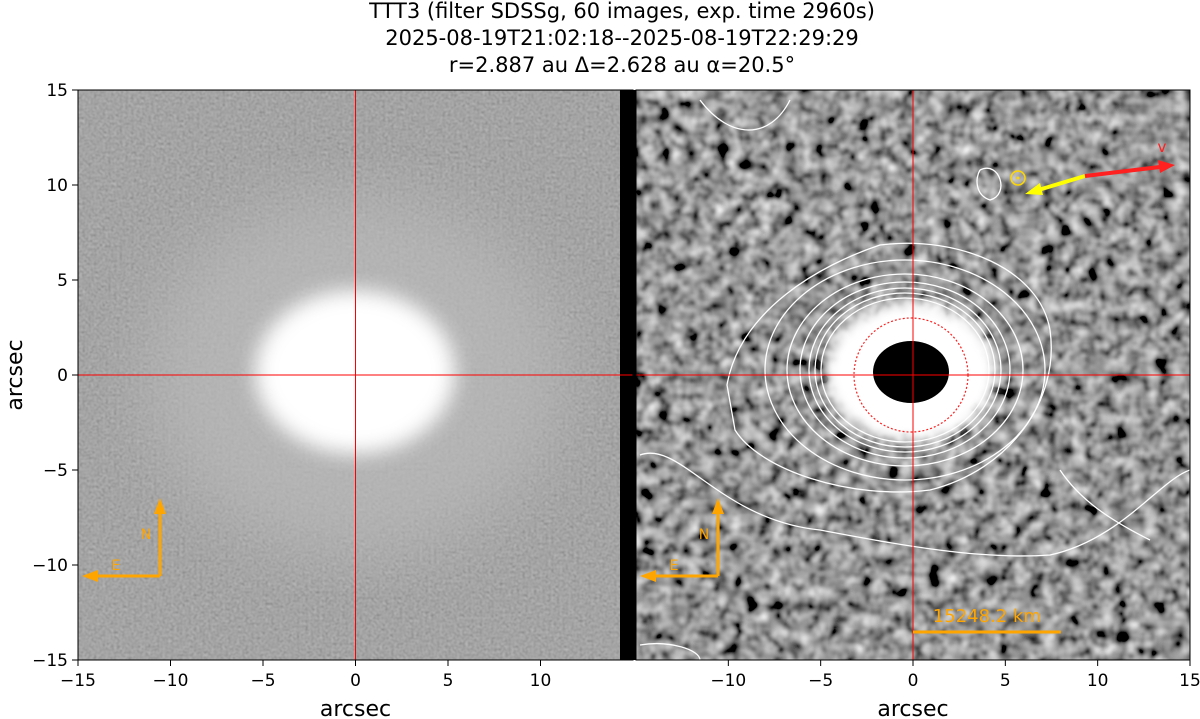 The width and height of the screenshot is (1200, 719). I want to click on scale-bar-label: 15248.2 km, so click(987, 616).